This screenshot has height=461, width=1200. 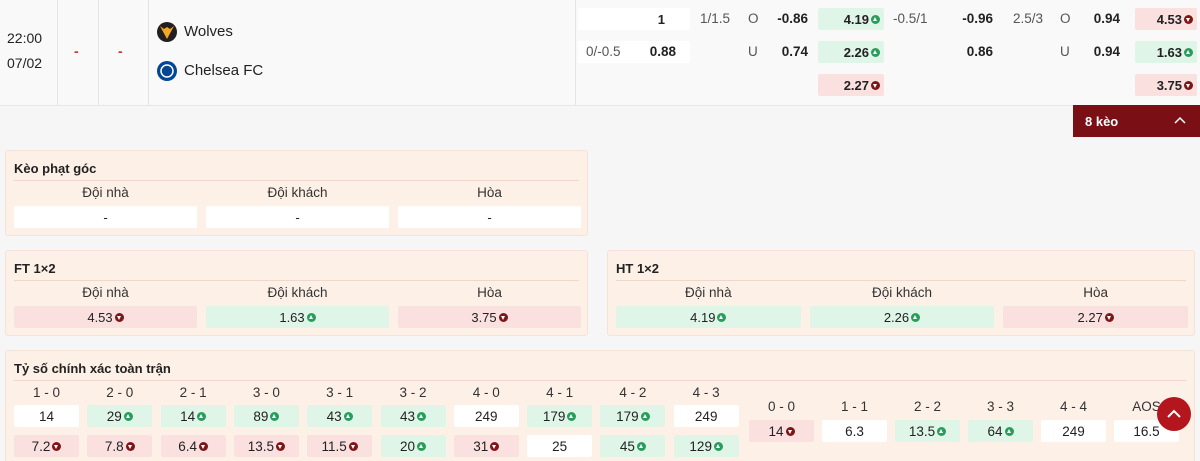 I want to click on score-label: 3 - 3, so click(x=1000, y=406).